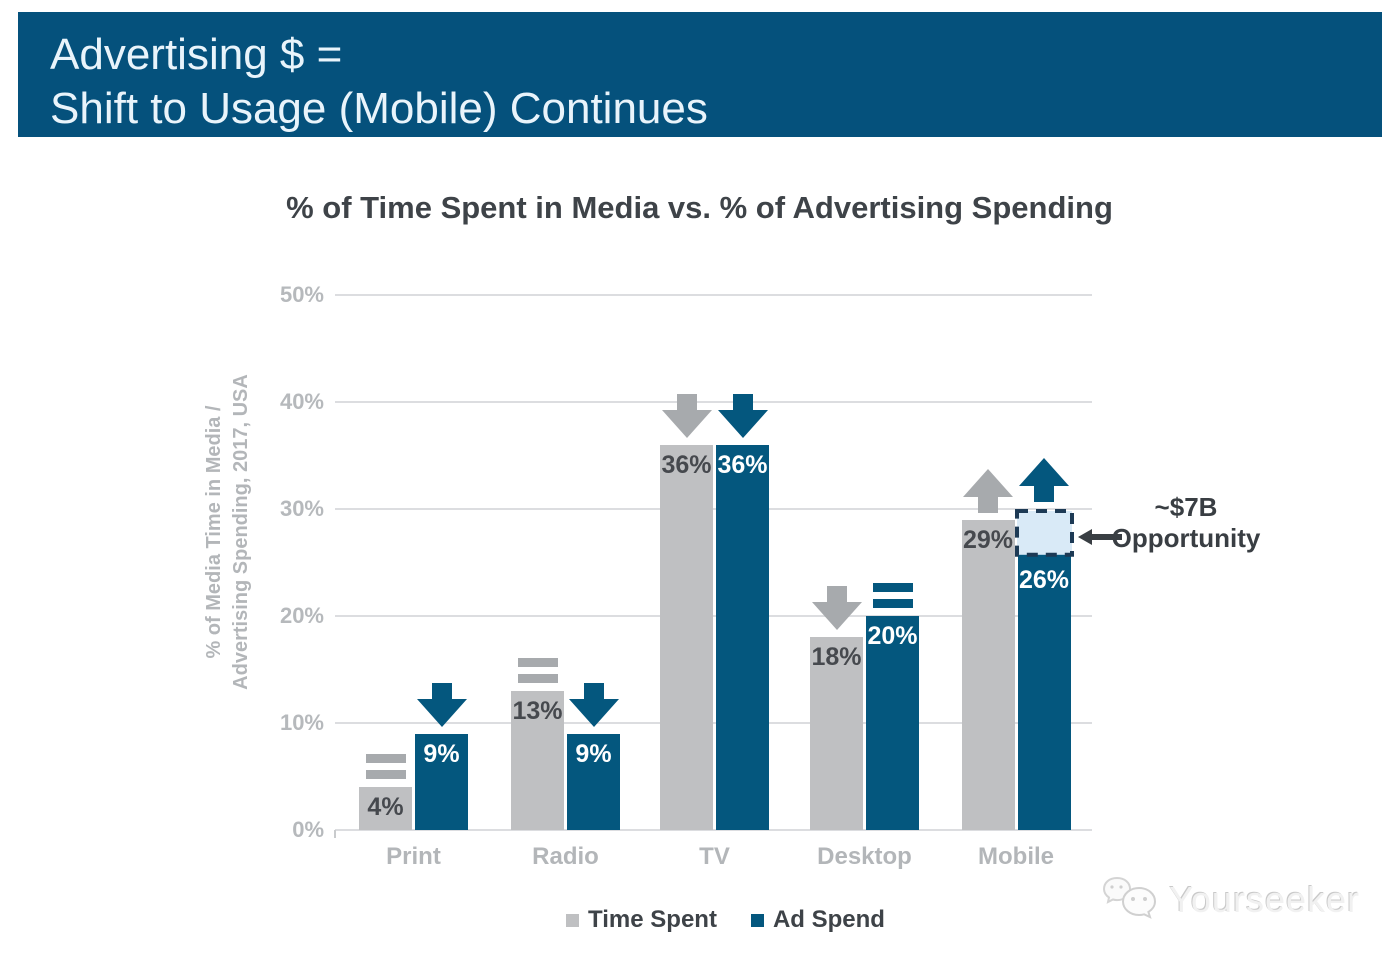 This screenshot has height=960, width=1399. I want to click on annotation-arrow-icon, so click(1100, 537).